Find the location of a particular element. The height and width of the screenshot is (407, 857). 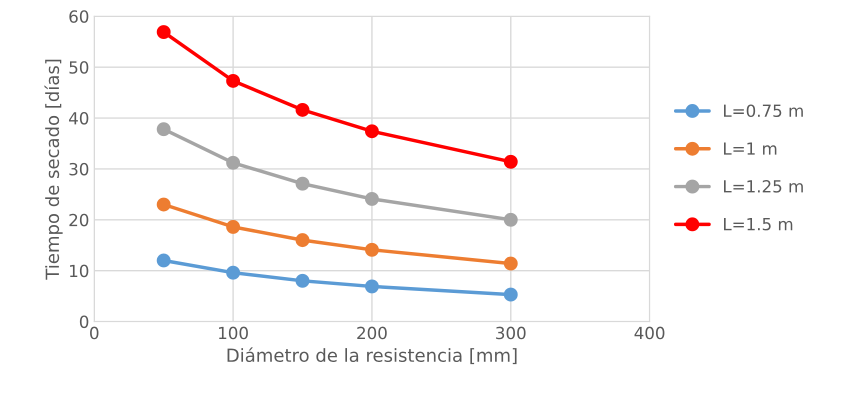

y-tick-label: 60 is located at coordinates (78, 16).